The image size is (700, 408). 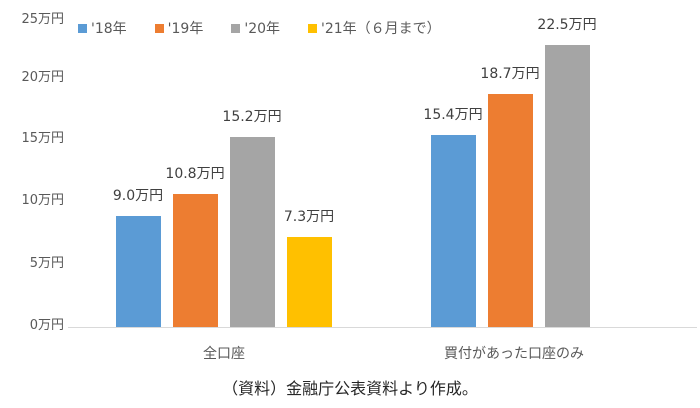 I want to click on bar-all-2020, so click(x=252, y=232).